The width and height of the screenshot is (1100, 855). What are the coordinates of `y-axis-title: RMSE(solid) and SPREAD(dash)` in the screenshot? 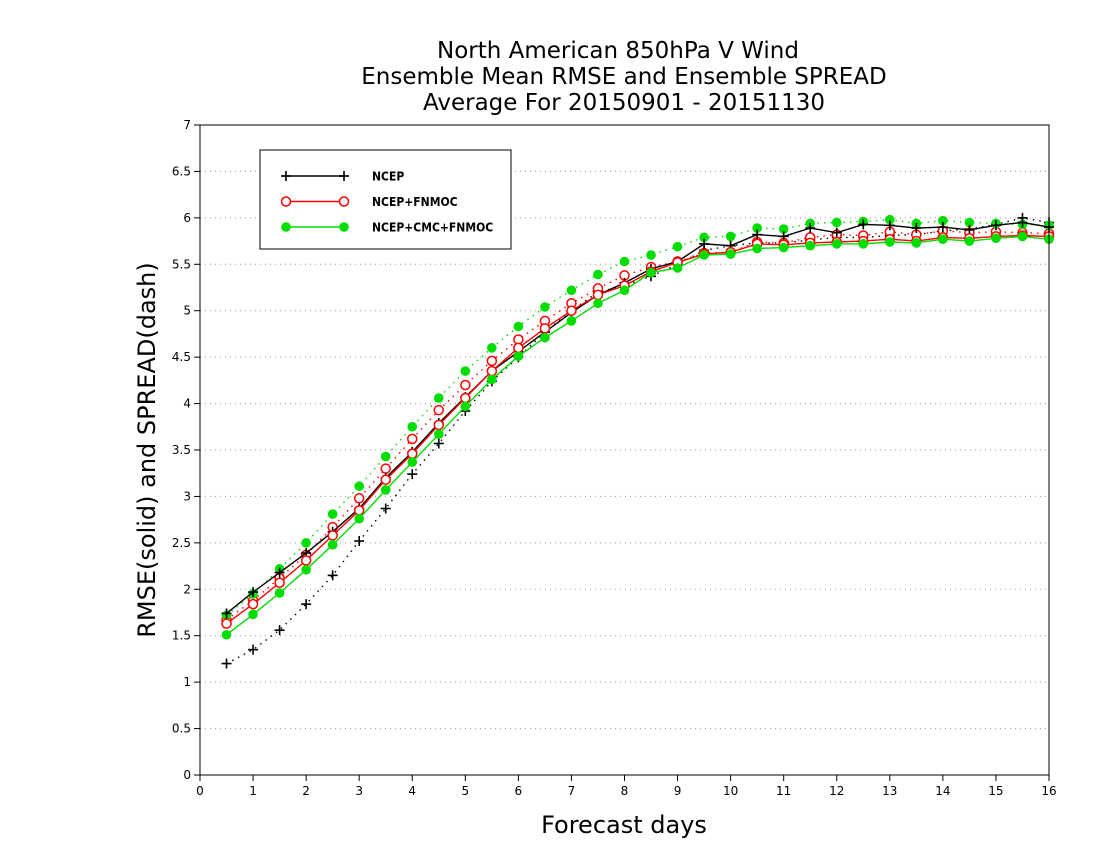 It's located at (147, 450).